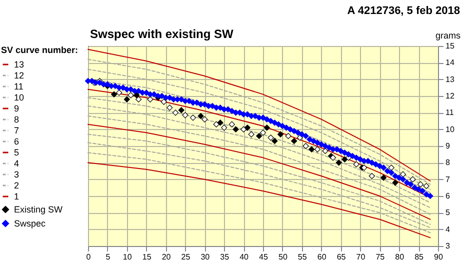  I want to click on y-tick-label: 4, so click(448, 229).